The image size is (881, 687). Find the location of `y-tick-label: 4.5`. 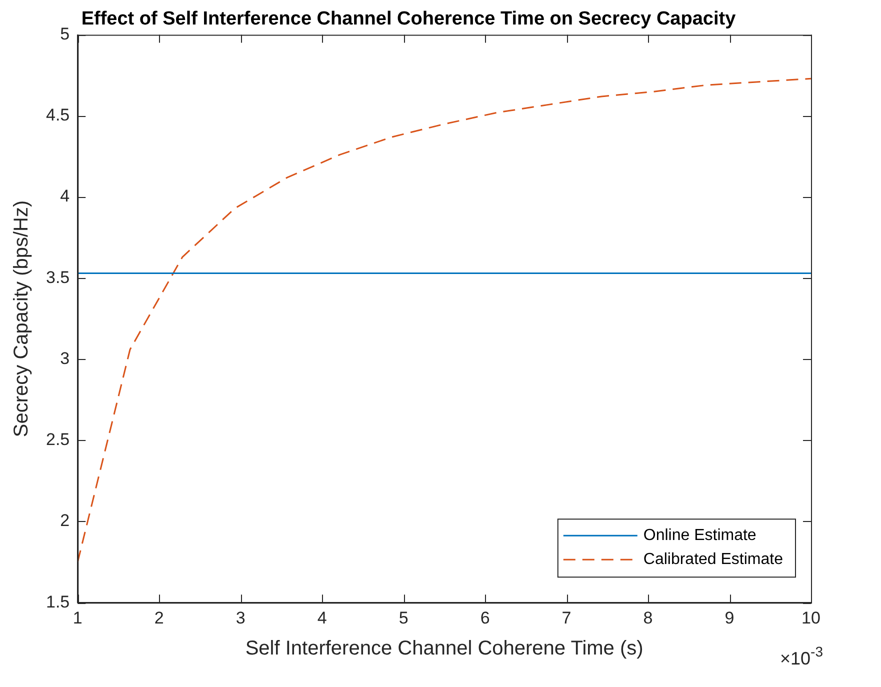

y-tick-label: 4.5 is located at coordinates (58, 115).